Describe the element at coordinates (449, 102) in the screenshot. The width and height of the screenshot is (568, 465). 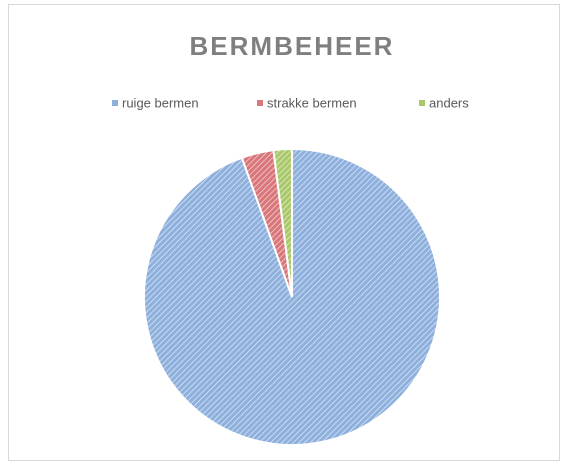
I see `legend-label: anders` at that location.